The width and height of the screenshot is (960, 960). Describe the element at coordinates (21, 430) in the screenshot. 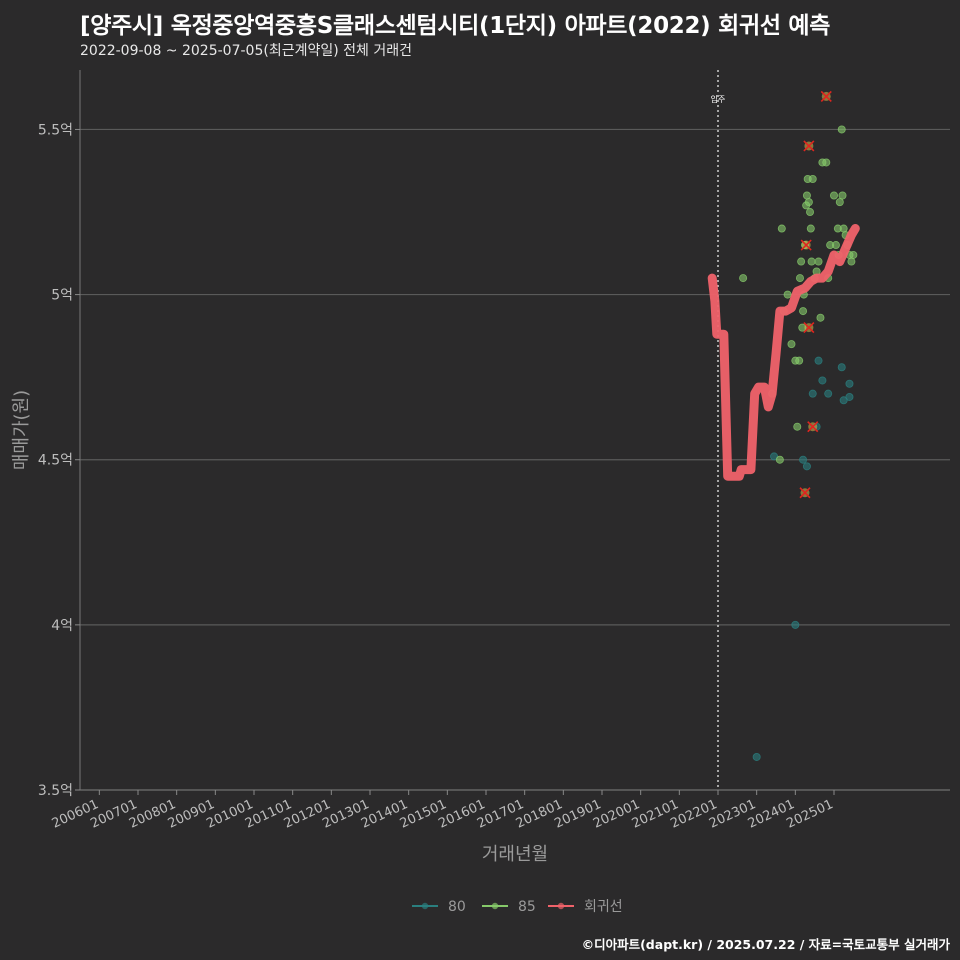

I see `y-axis-title: 매매가(원)` at that location.